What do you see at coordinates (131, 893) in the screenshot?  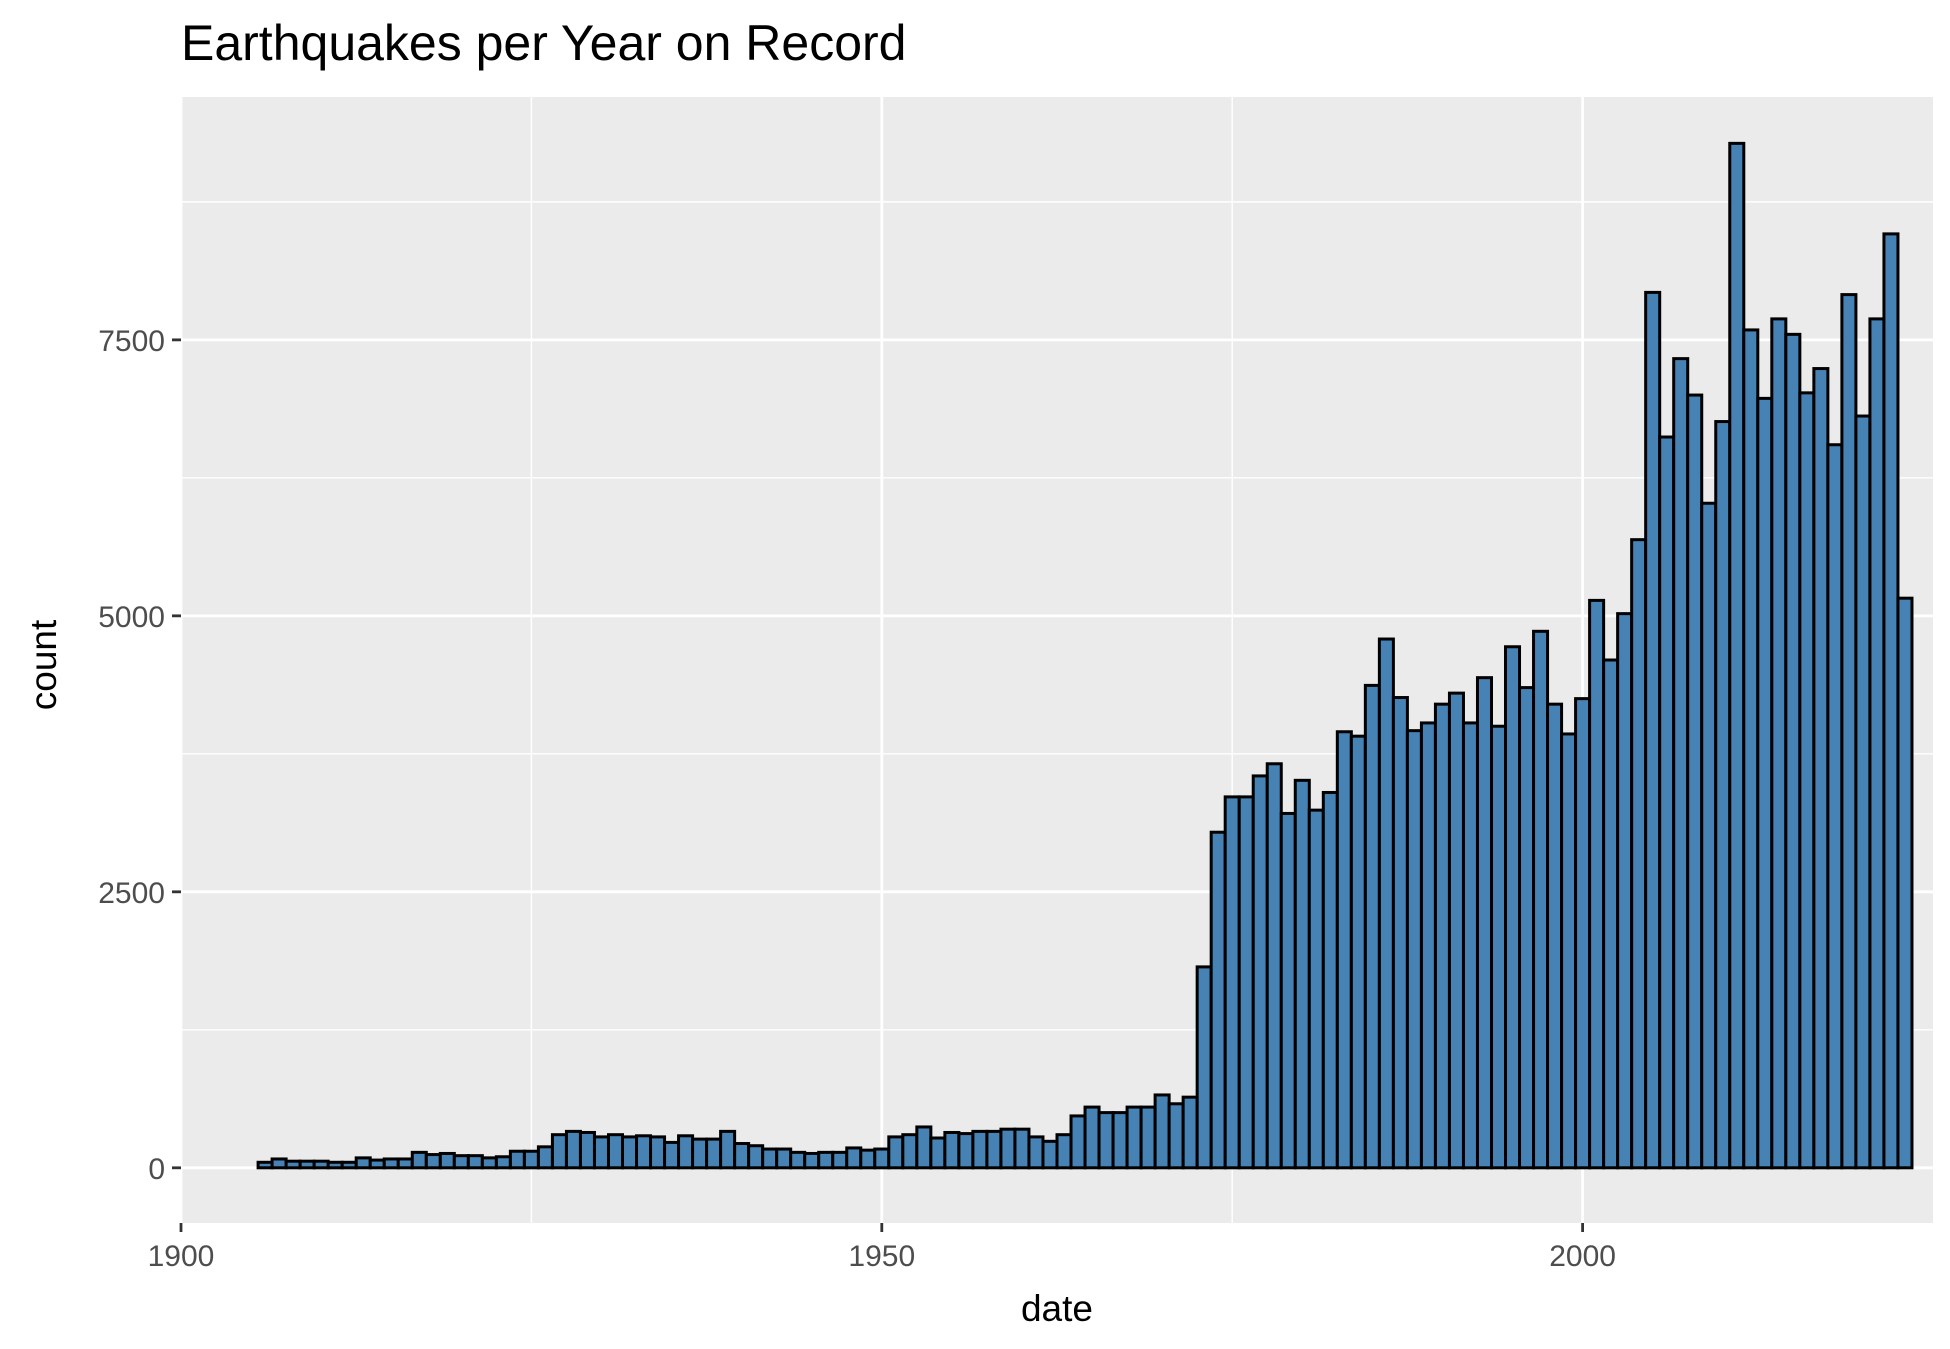 I see `y-tick-label: 2500` at bounding box center [131, 893].